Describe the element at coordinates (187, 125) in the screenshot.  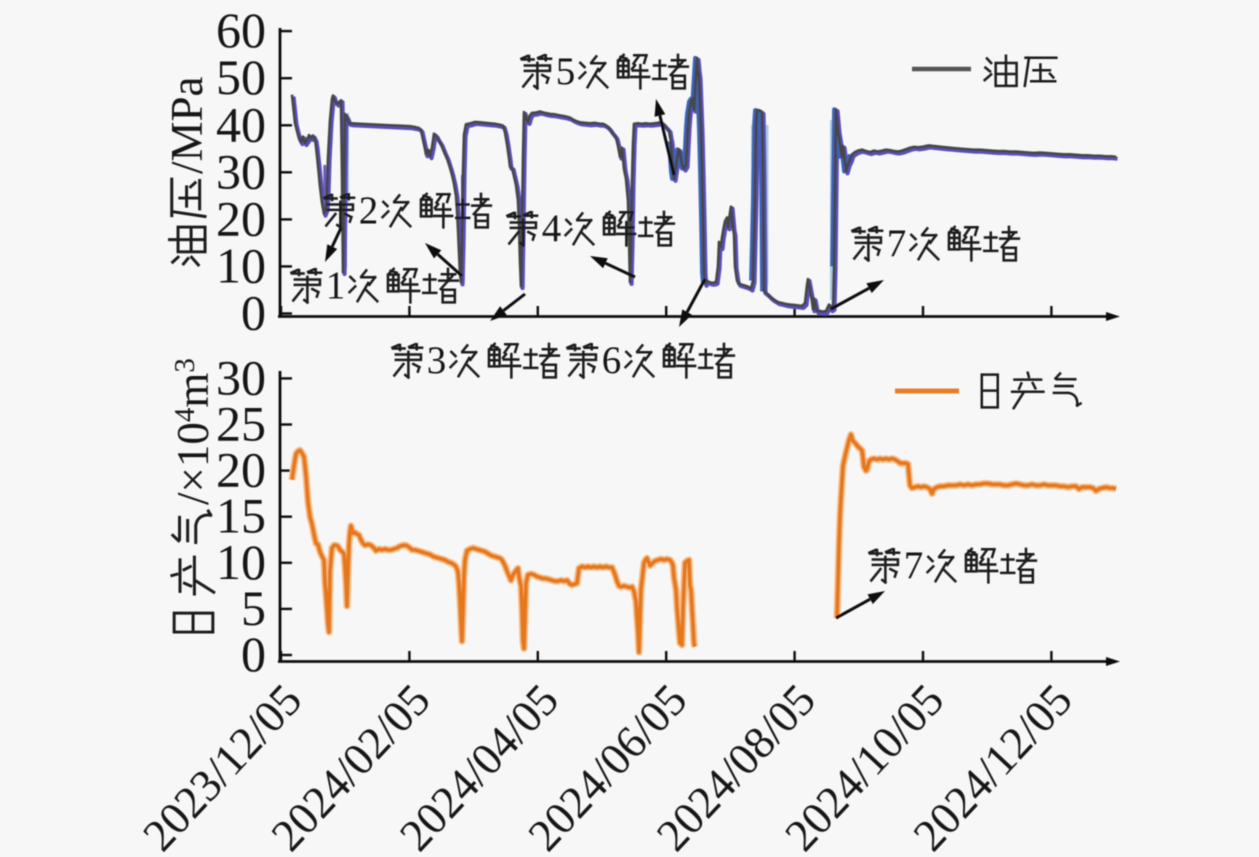
I see `svg-text: /MPa` at that location.